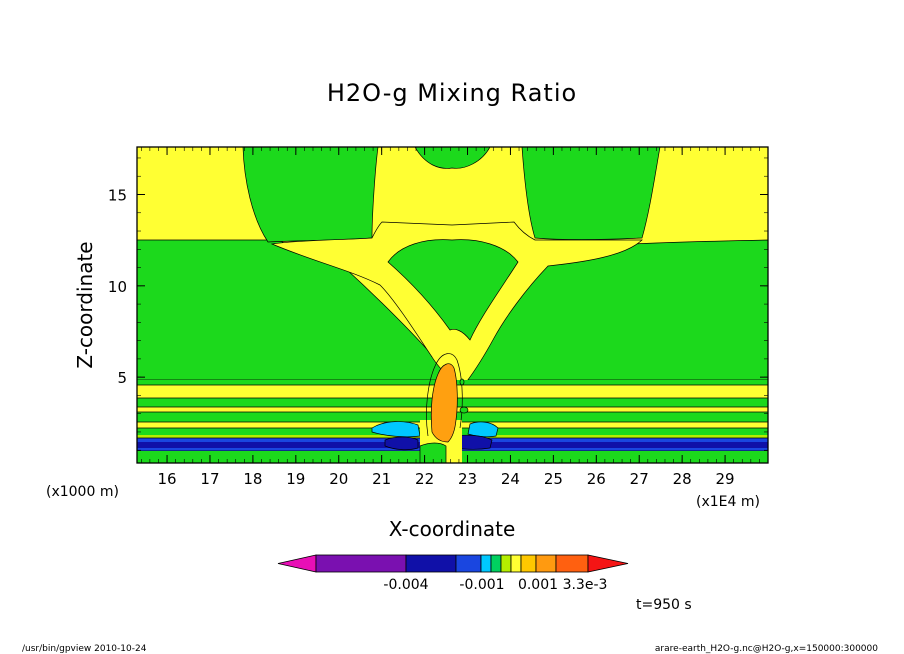 Image resolution: width=904 pixels, height=654 pixels. What do you see at coordinates (481, 585) in the screenshot?
I see `colorbar-label: -0.001` at bounding box center [481, 585].